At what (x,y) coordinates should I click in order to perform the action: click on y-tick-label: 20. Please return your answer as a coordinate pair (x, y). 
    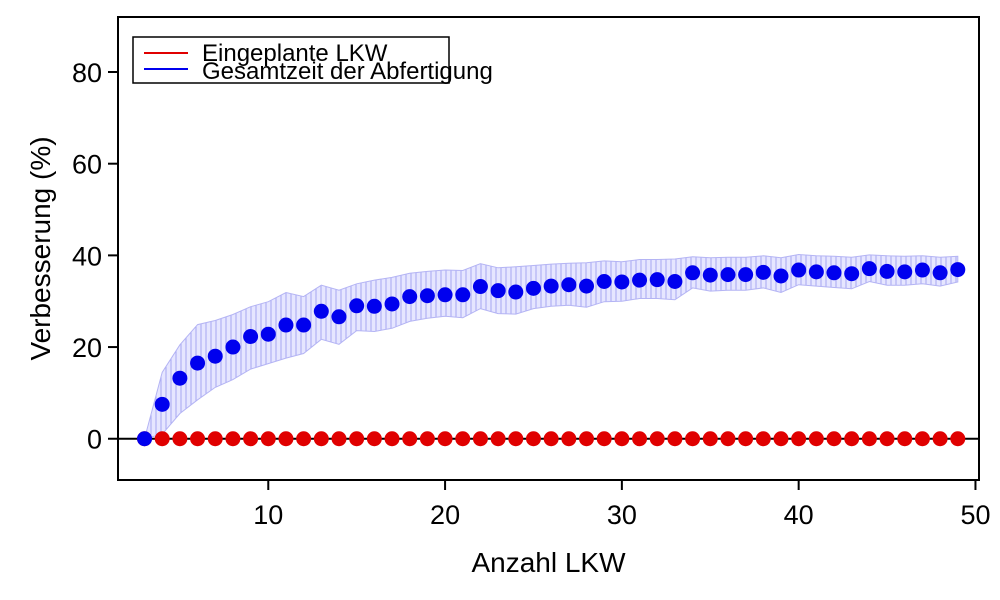
    Looking at the image, I should click on (87, 348).